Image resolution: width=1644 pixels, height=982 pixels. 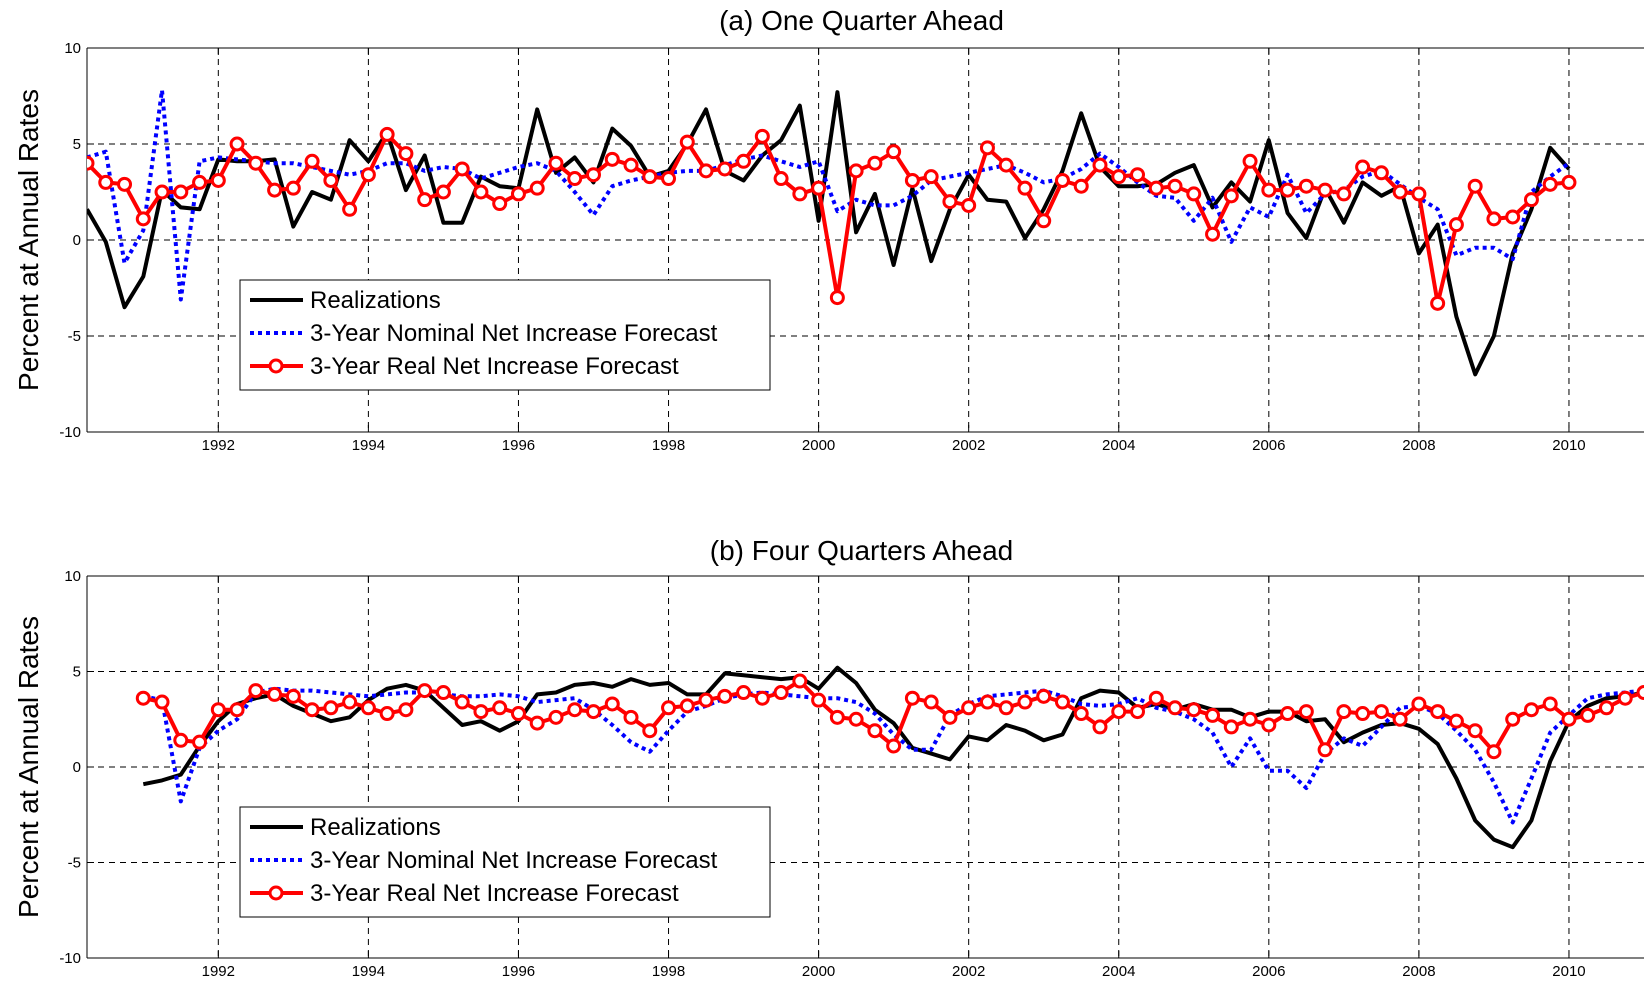 What do you see at coordinates (861, 20) in the screenshot?
I see `chart-title: (a) One Quarter Ahead` at bounding box center [861, 20].